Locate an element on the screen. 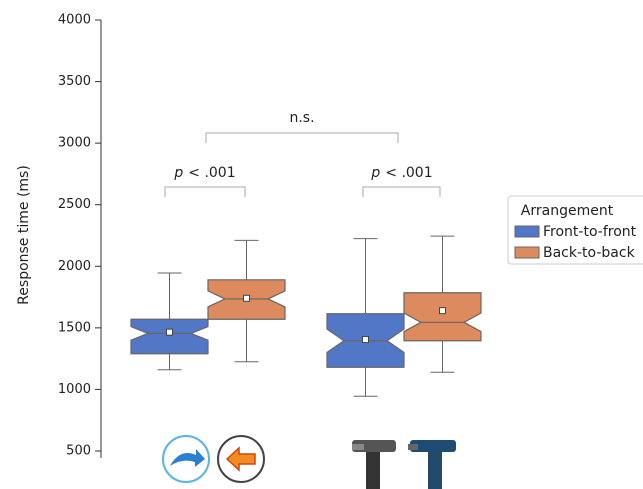 The height and width of the screenshot is (489, 643). arrow-icons is located at coordinates (213, 459).